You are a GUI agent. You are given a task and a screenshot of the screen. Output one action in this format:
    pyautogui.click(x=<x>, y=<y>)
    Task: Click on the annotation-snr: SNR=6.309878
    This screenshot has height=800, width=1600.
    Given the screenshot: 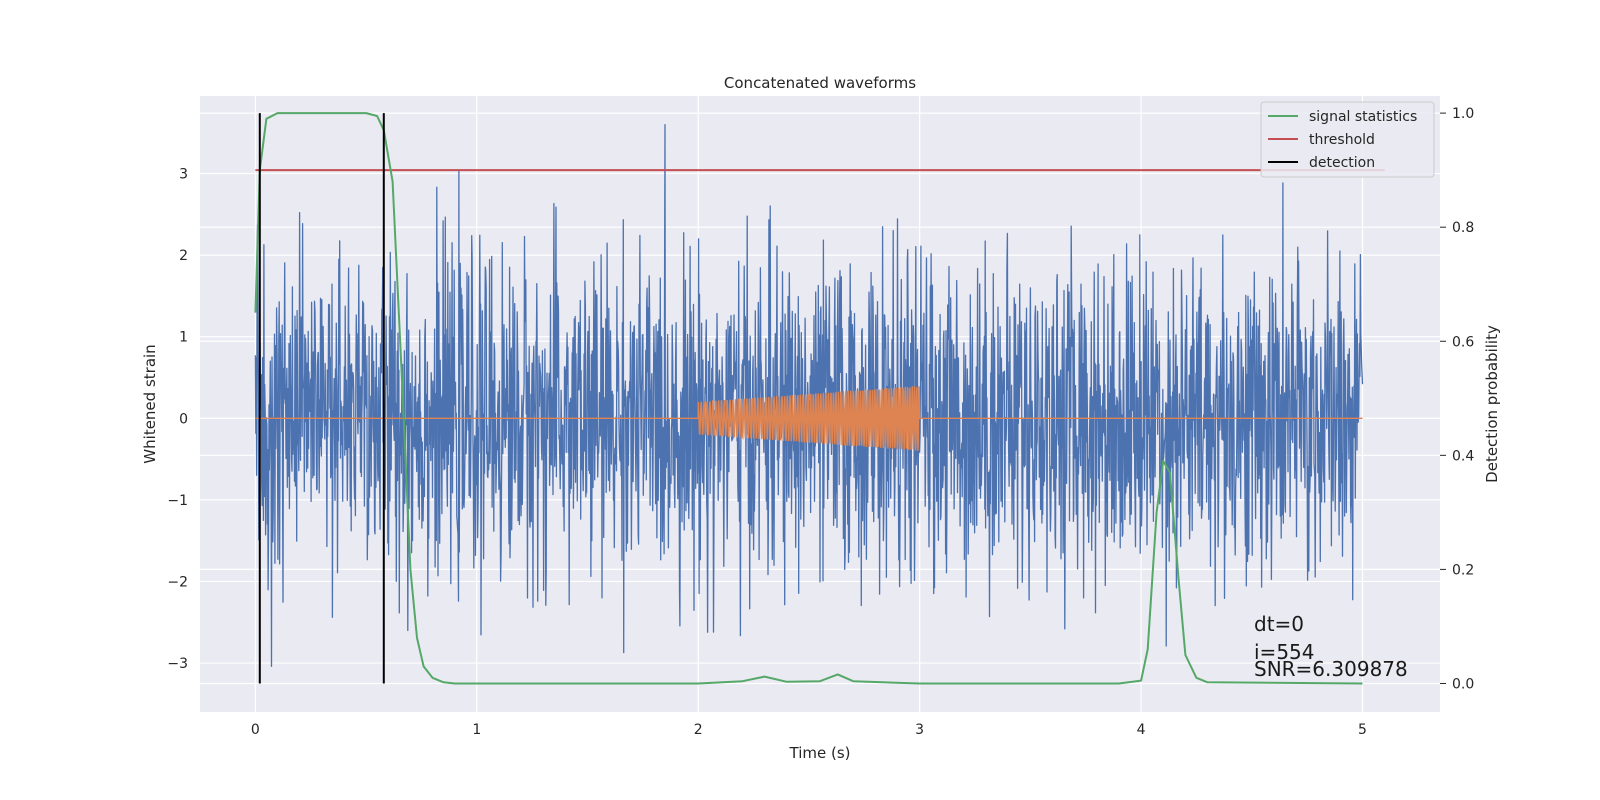 What is the action you would take?
    pyautogui.click(x=1331, y=669)
    